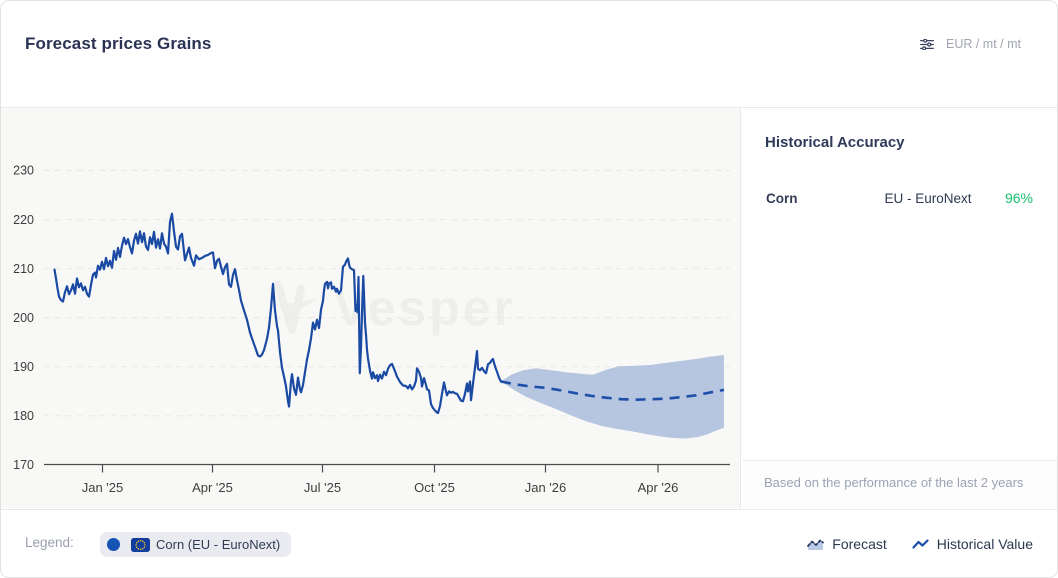 The width and height of the screenshot is (1058, 578). Describe the element at coordinates (434, 487) in the screenshot. I see `svg-text: Oct '25` at that location.